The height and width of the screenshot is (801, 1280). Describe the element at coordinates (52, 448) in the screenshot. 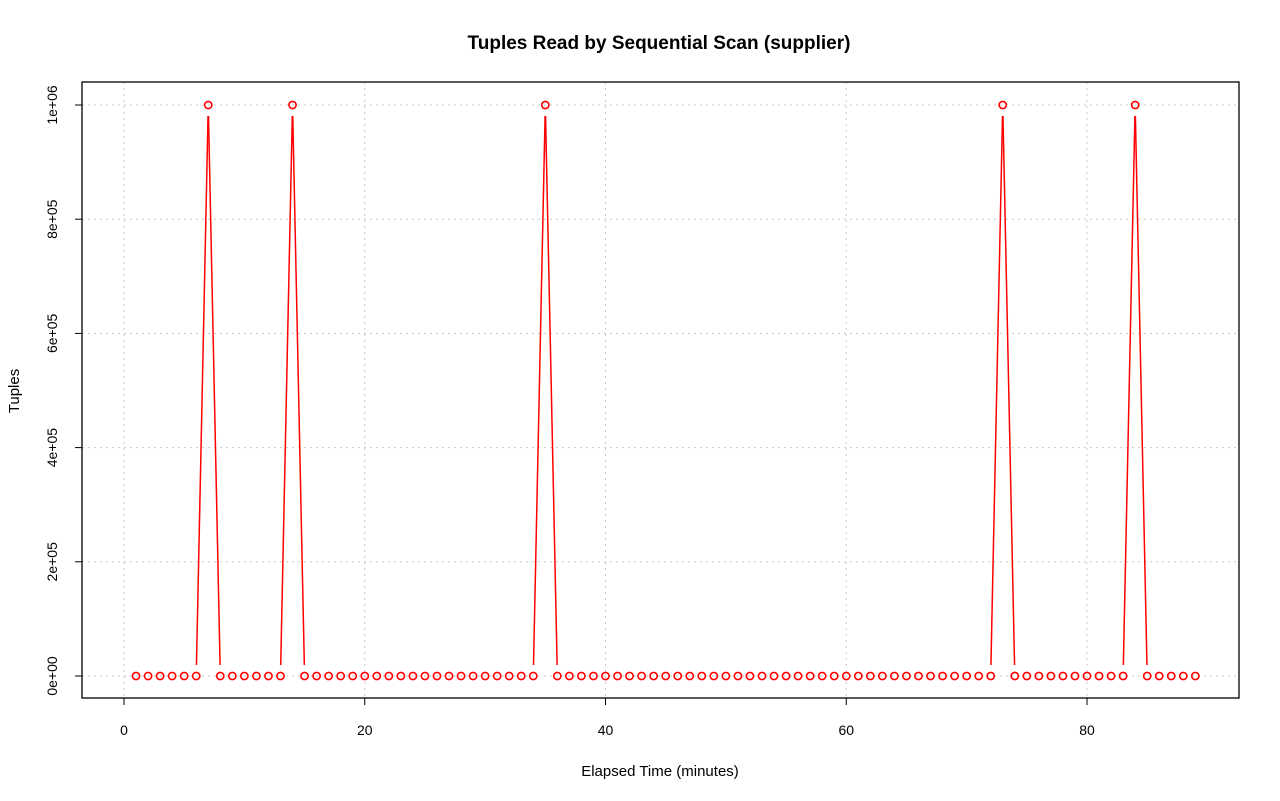

I see `y-tick-label-2: 4e+05` at that location.